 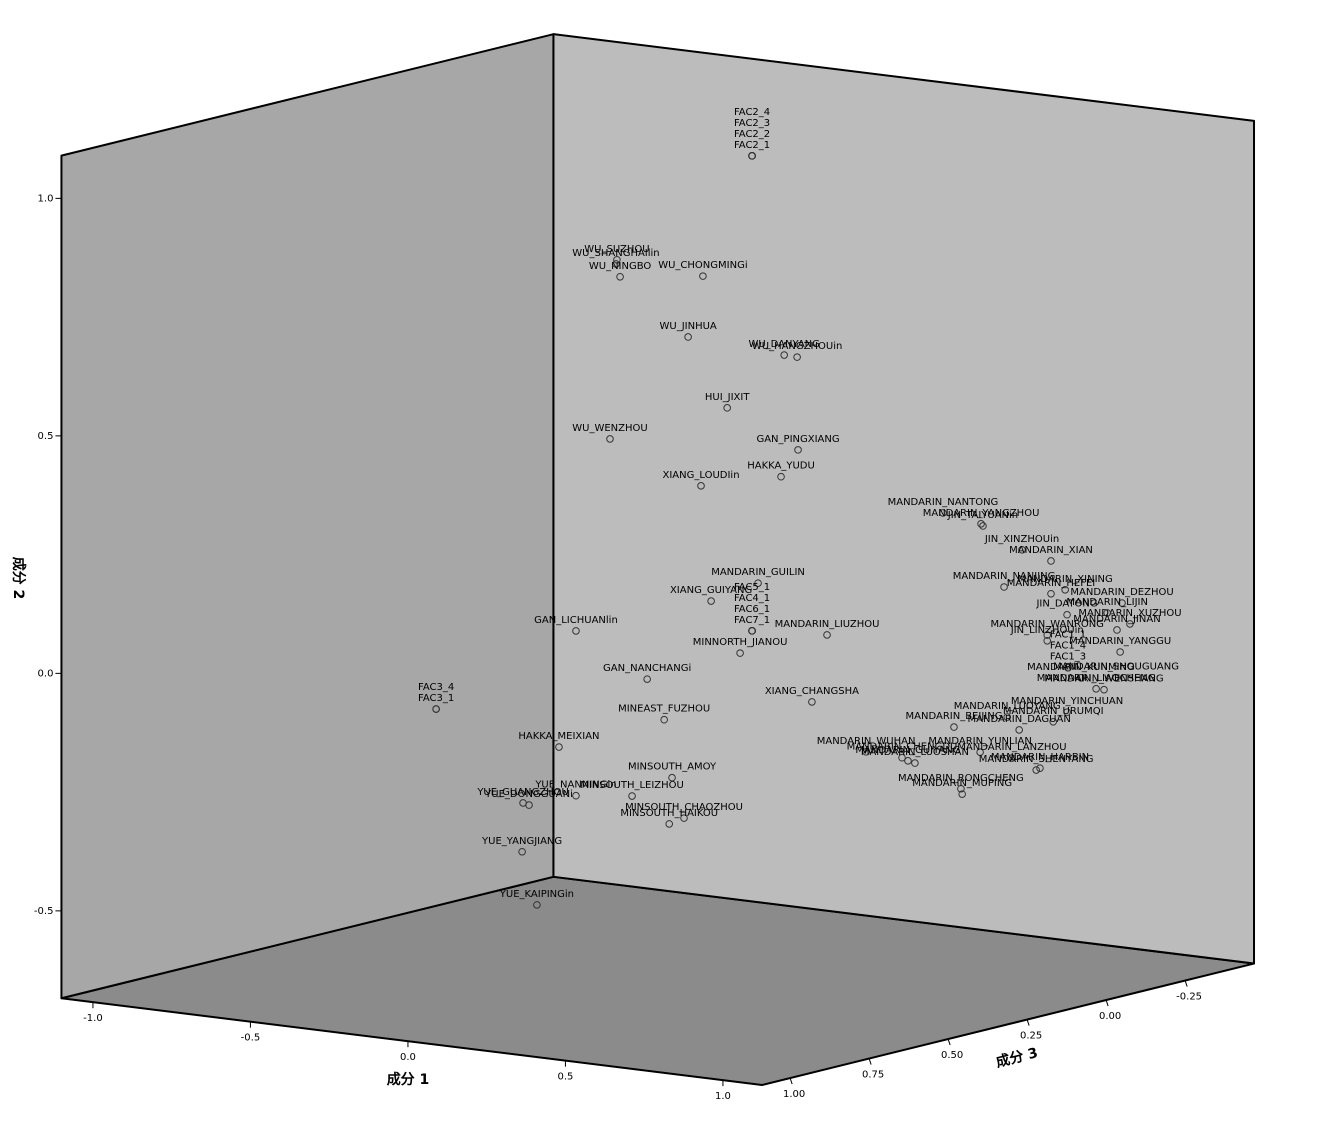 I want to click on point-label: MANDARIN_JINAN, so click(x=1116, y=619).